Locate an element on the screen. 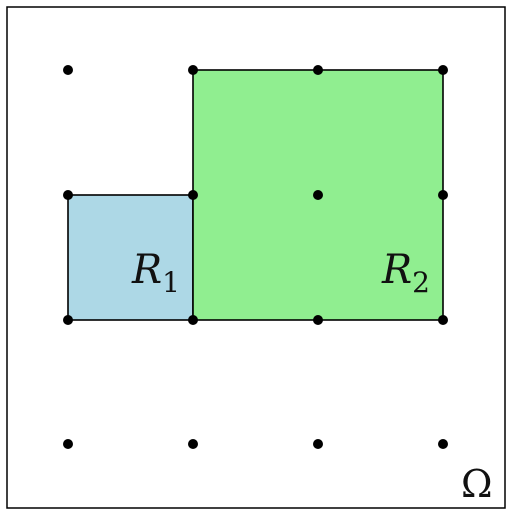 This screenshot has width=512, height=516. label-omega: Ω is located at coordinates (477, 484).